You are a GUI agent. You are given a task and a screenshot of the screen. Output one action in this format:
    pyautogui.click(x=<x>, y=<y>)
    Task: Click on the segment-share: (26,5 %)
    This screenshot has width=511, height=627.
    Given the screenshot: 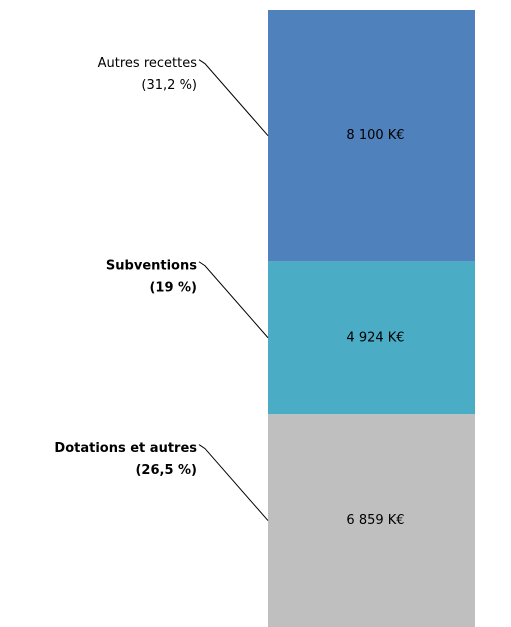 What is the action you would take?
    pyautogui.click(x=166, y=470)
    